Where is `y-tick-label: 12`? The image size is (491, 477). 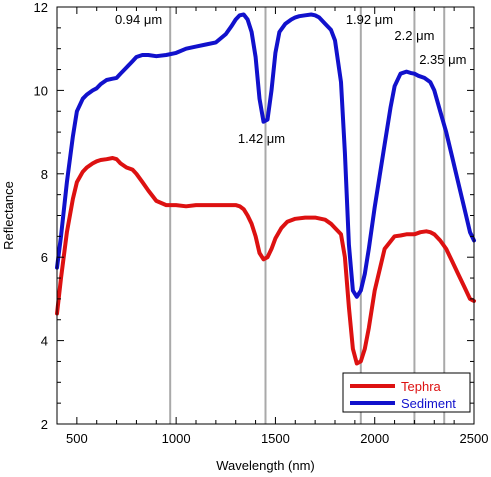 y-tick-label: 12 is located at coordinates (41, 7).